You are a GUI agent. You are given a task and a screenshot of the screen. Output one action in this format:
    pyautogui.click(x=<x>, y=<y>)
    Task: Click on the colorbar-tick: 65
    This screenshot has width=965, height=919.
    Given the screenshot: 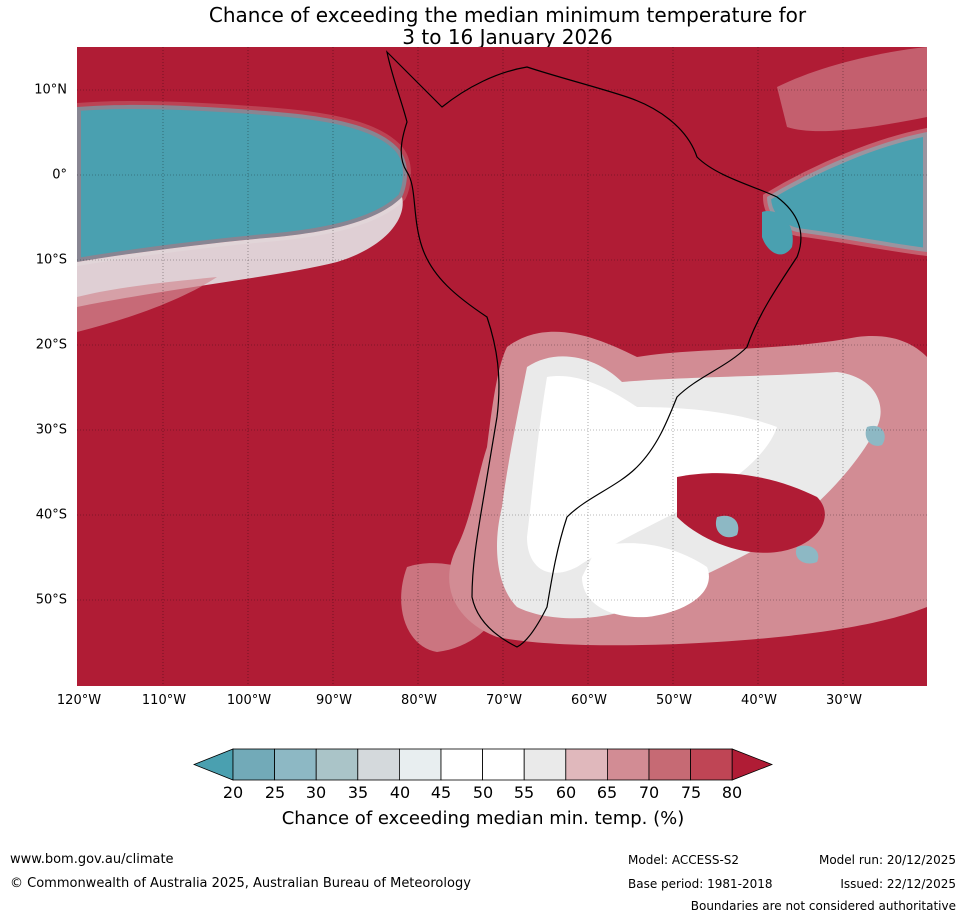 What is the action you would take?
    pyautogui.click(x=607, y=792)
    